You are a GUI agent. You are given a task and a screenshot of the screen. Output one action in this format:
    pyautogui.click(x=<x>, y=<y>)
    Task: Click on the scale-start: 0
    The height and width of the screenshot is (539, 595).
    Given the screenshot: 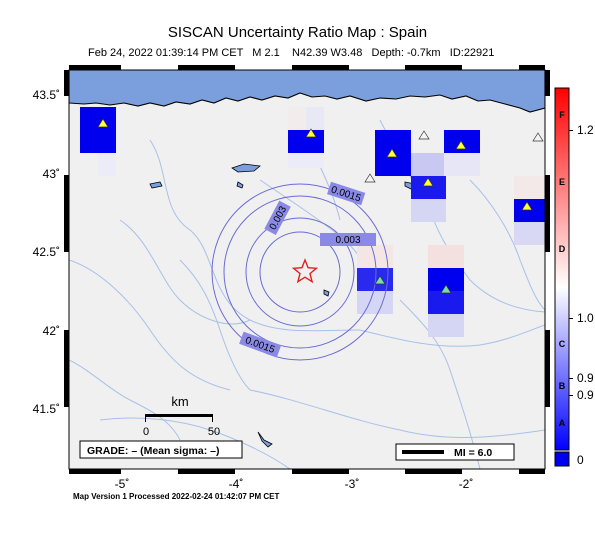 What is the action you would take?
    pyautogui.click(x=146, y=432)
    